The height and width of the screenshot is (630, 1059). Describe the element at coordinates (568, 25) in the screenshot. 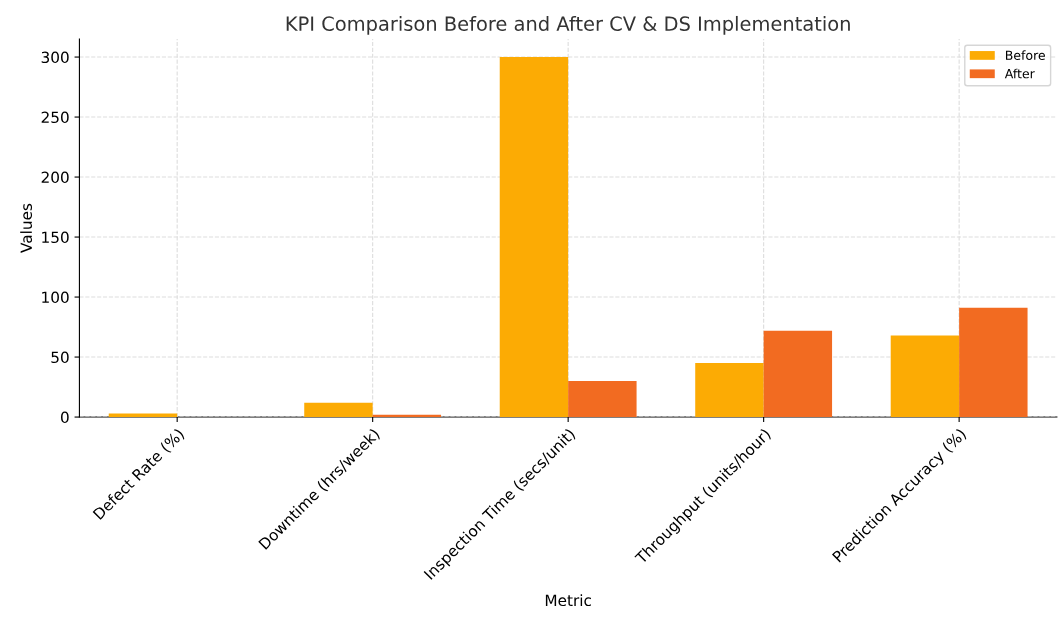

I see `chart-title: KPI Comparison Before and After CV & DS Implementation` at that location.